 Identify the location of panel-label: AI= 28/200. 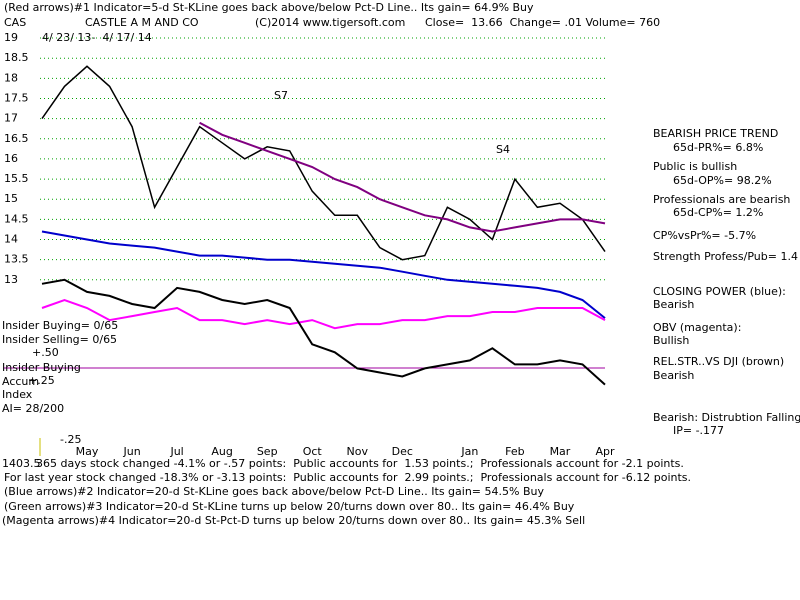
(33, 408).